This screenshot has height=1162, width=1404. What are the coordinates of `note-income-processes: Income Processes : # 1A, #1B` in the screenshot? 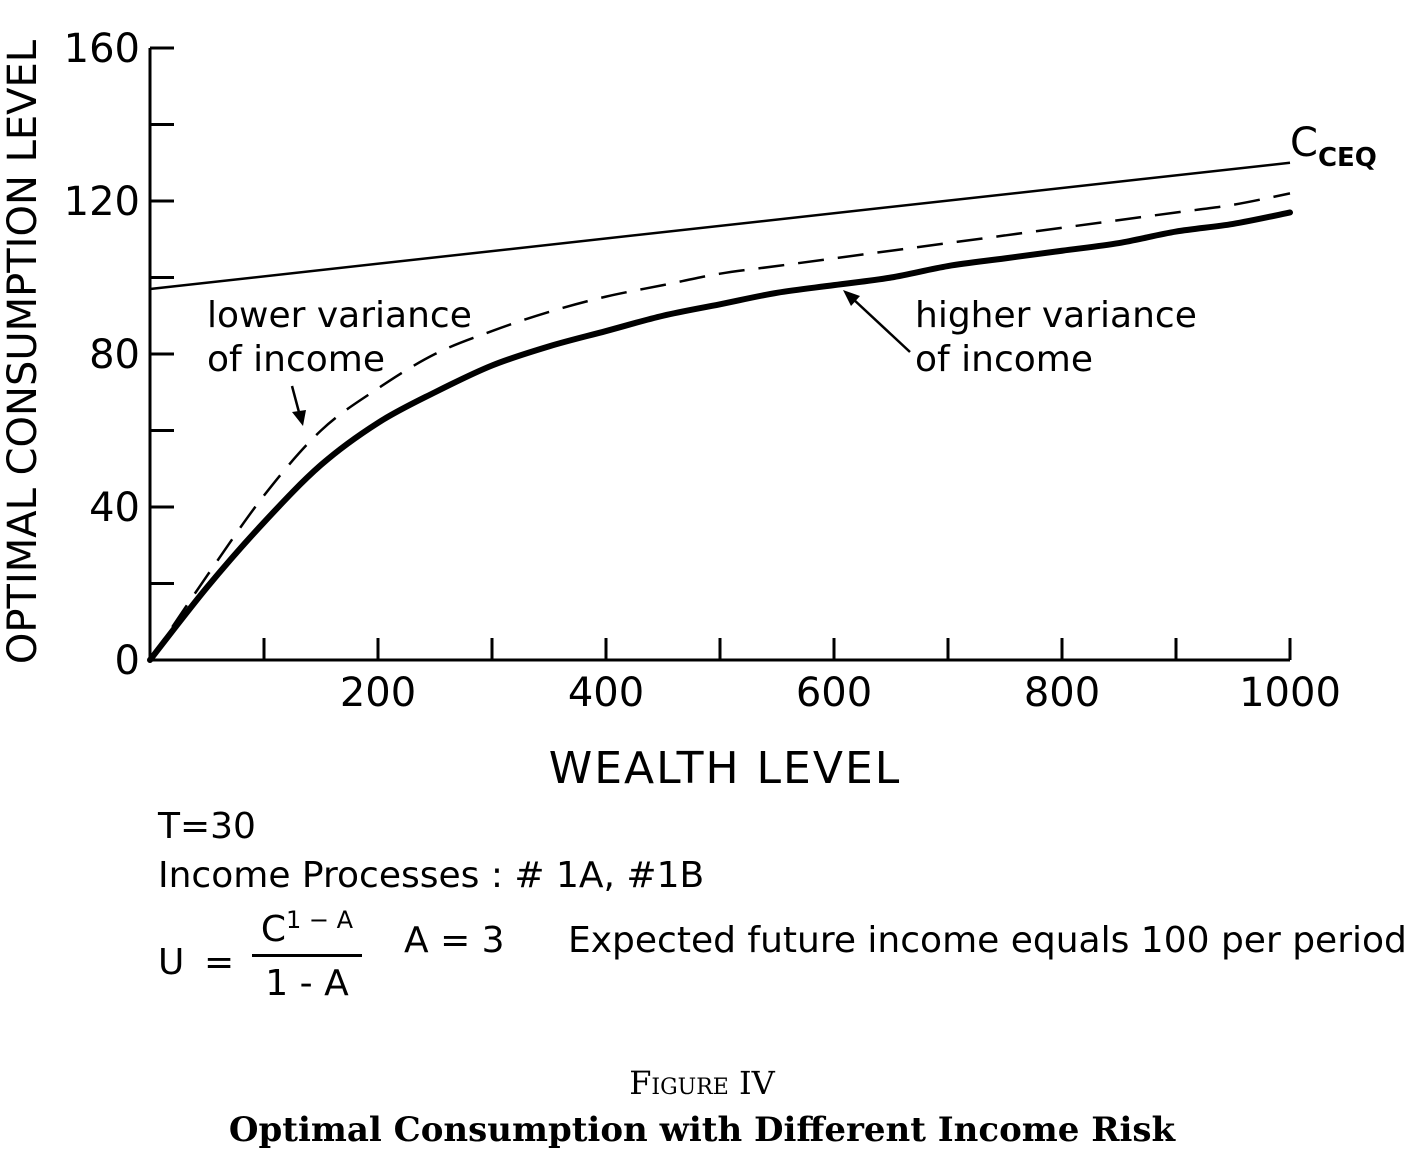 It's located at (431, 875).